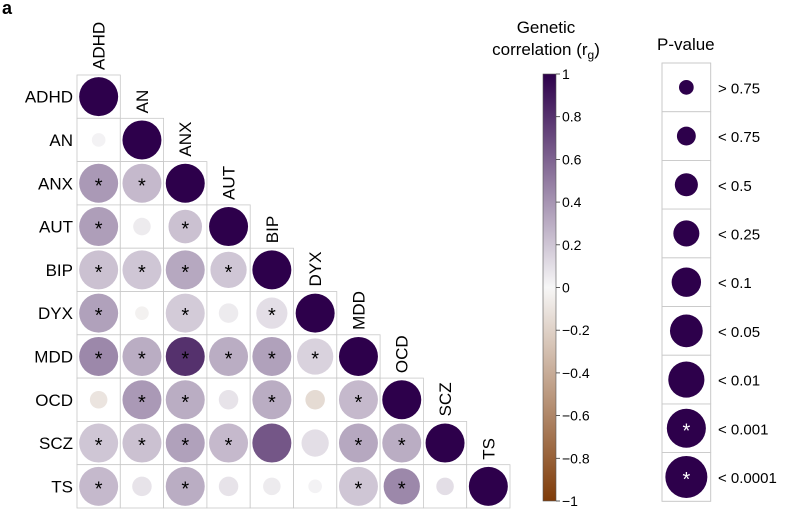 Image resolution: width=800 pixels, height=530 pixels. I want to click on cell-bip-anx: *, so click(185, 269).